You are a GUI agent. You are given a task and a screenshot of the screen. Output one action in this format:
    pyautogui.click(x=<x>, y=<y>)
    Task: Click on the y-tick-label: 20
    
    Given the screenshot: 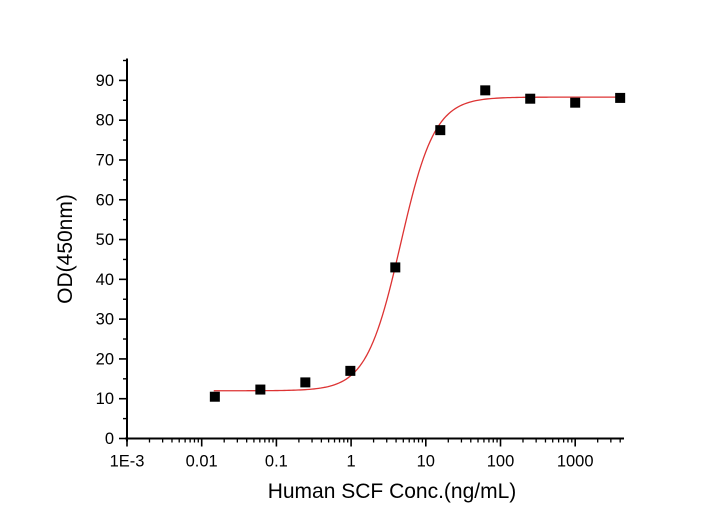 What is the action you would take?
    pyautogui.click(x=105, y=359)
    